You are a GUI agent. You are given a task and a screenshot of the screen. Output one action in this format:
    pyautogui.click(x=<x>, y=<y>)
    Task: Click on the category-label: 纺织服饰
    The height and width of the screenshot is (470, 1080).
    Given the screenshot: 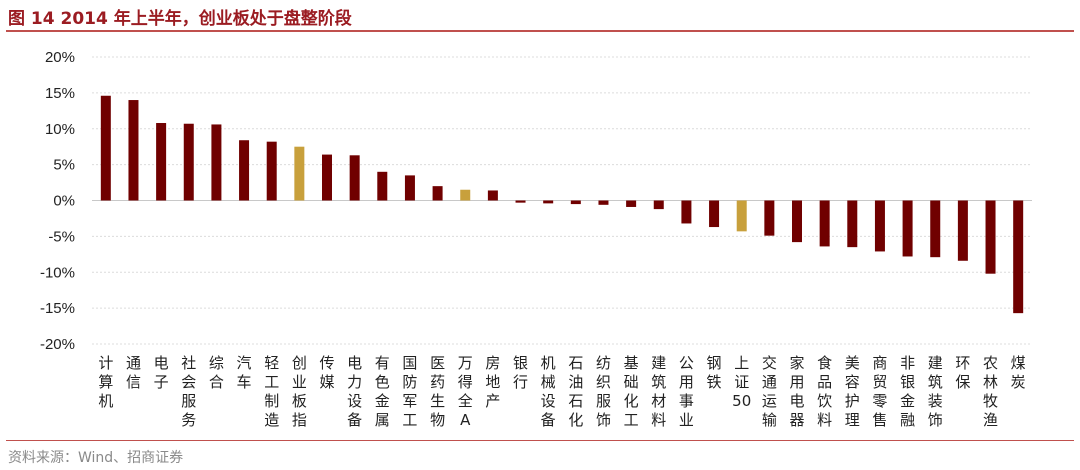 What is the action you would take?
    pyautogui.click(x=603, y=391)
    